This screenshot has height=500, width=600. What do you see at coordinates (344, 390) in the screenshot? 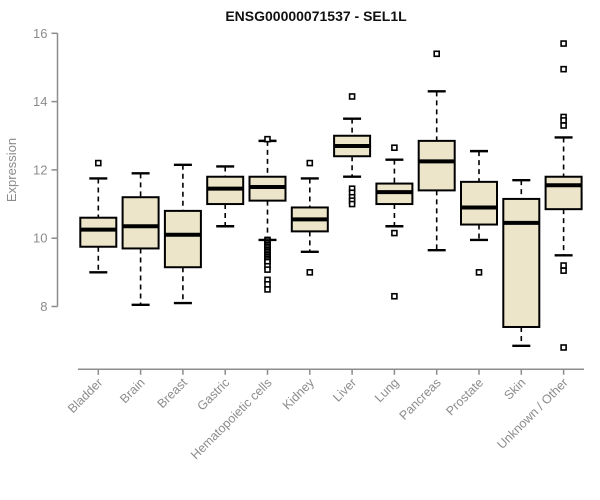
I see `x-category-label: Liver` at bounding box center [344, 390].